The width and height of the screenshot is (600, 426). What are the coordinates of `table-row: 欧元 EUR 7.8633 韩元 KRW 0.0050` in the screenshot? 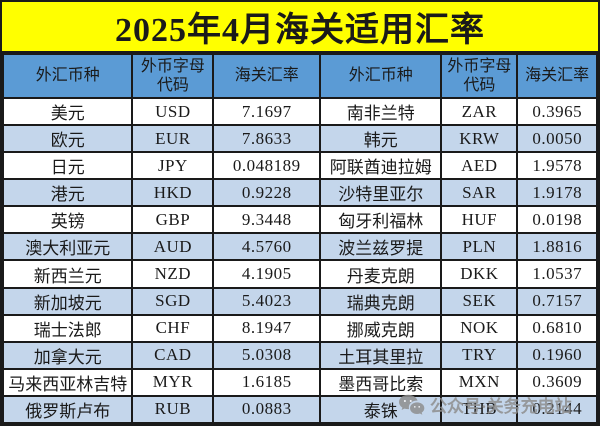 It's located at (300, 139).